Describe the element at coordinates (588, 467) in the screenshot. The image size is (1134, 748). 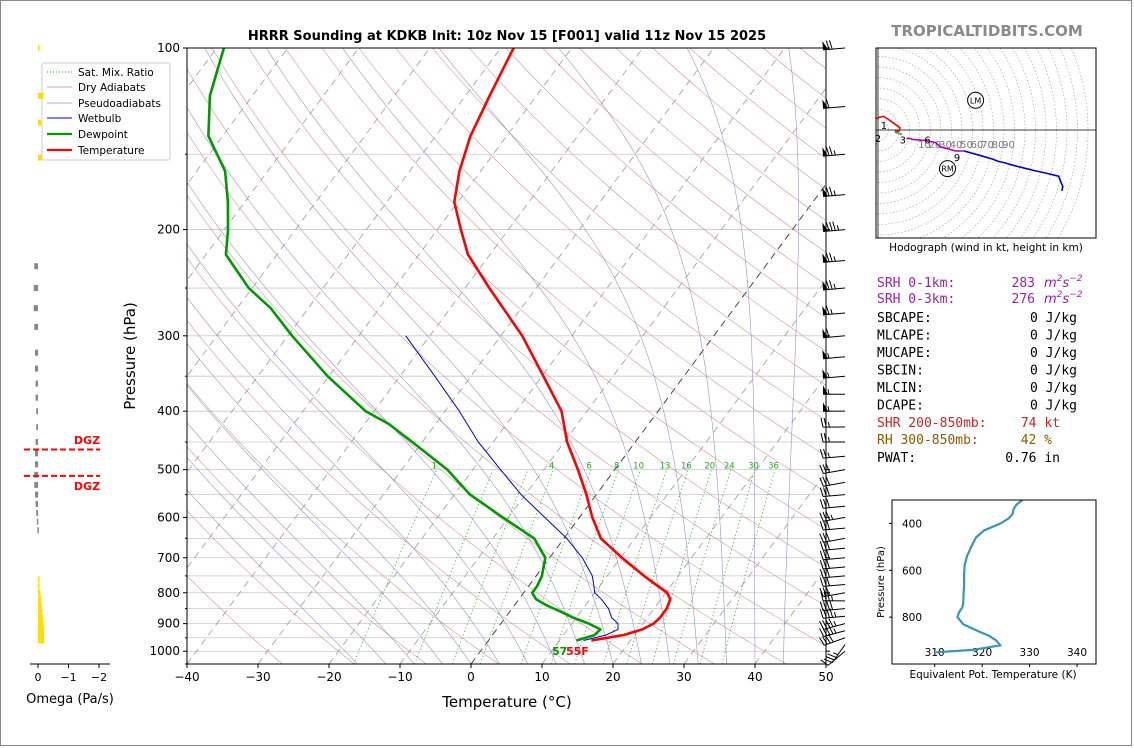
I see `mixing-ratio-label: 6` at that location.